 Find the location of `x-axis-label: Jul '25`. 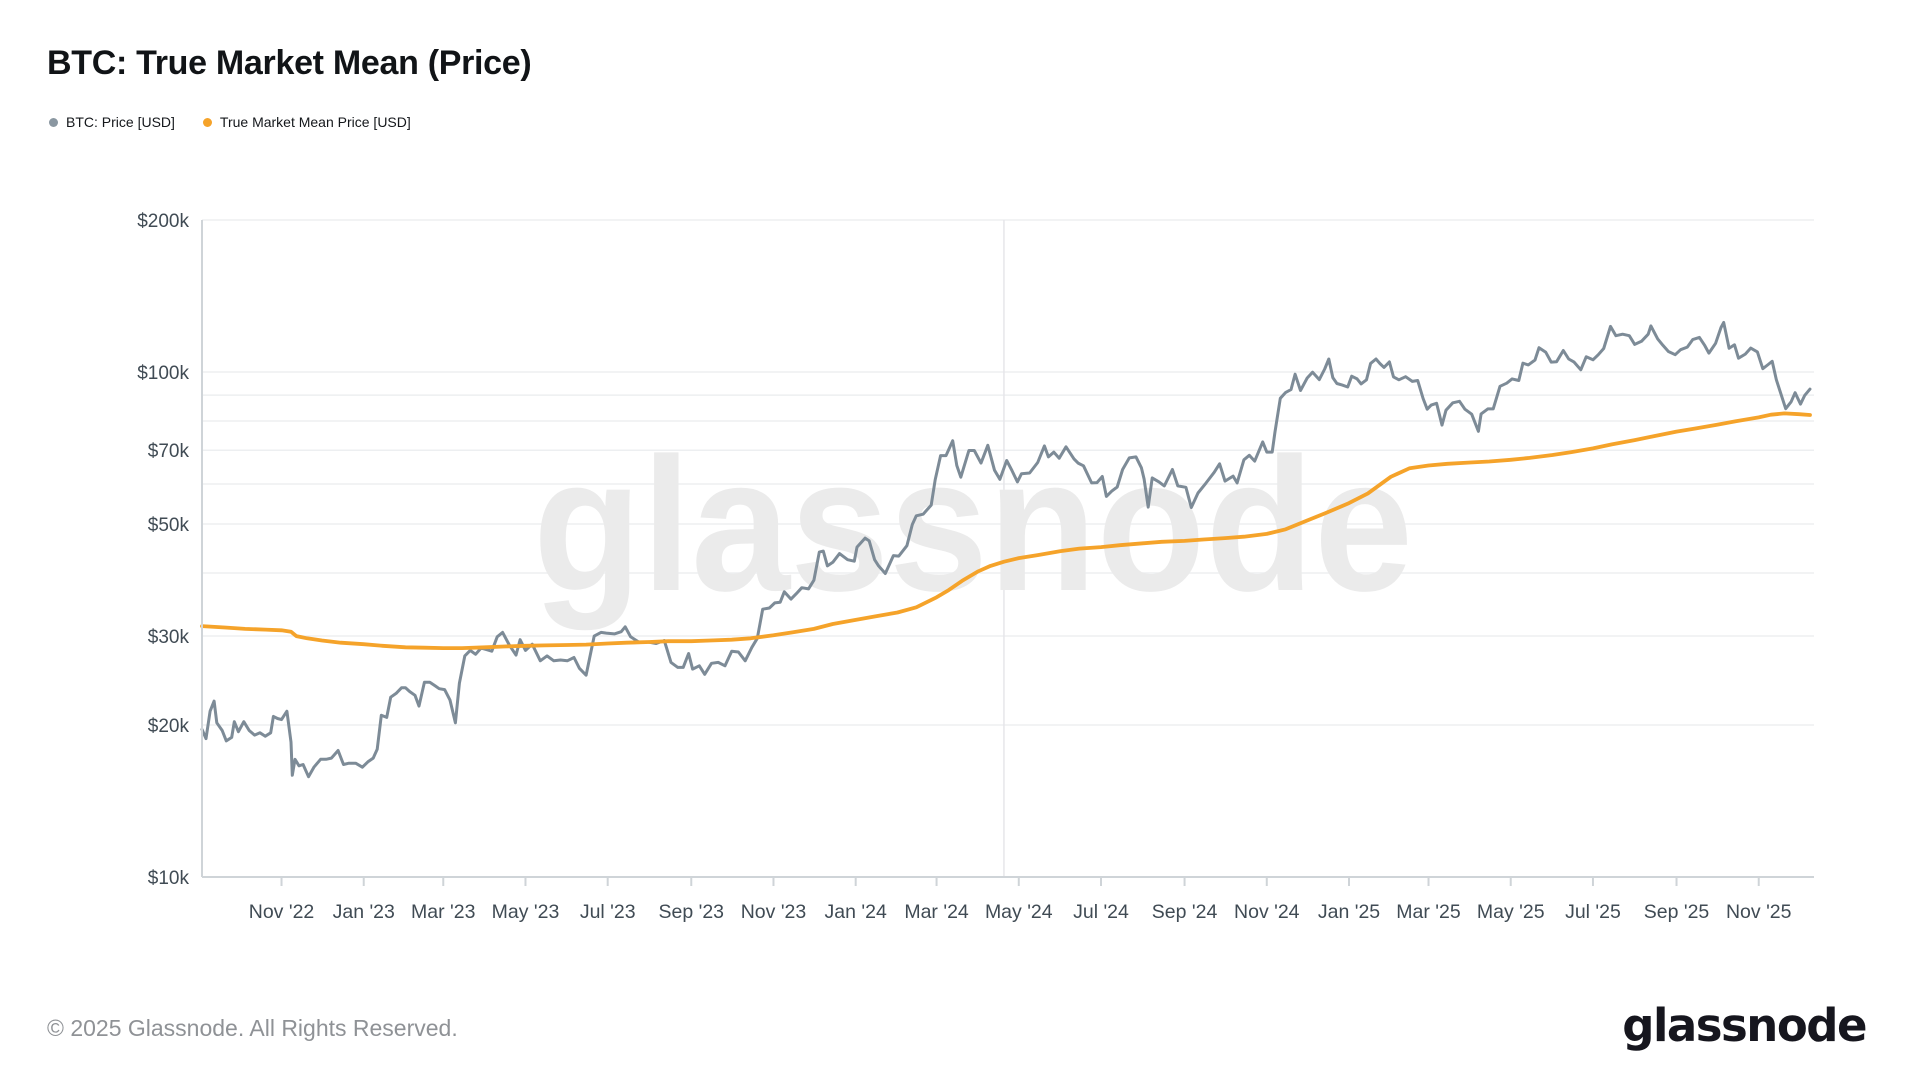

x-axis-label: Jul '25 is located at coordinates (1593, 912).